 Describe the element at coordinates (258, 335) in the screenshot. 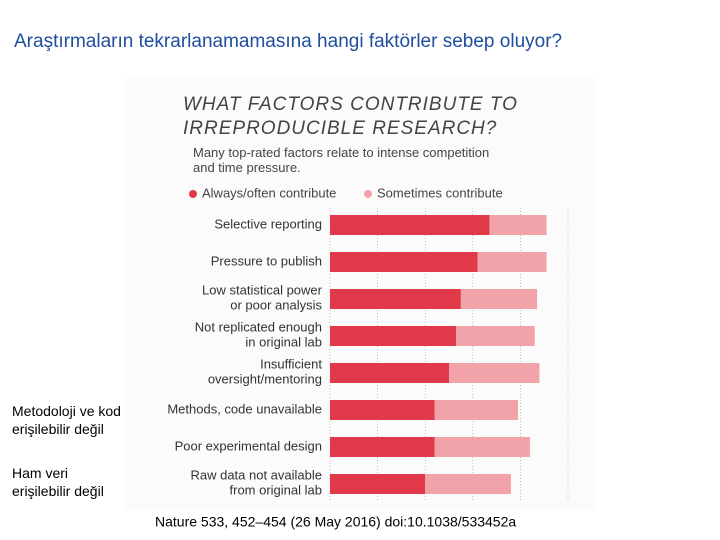

I see `category-label: Not replicated enough in original lab` at that location.